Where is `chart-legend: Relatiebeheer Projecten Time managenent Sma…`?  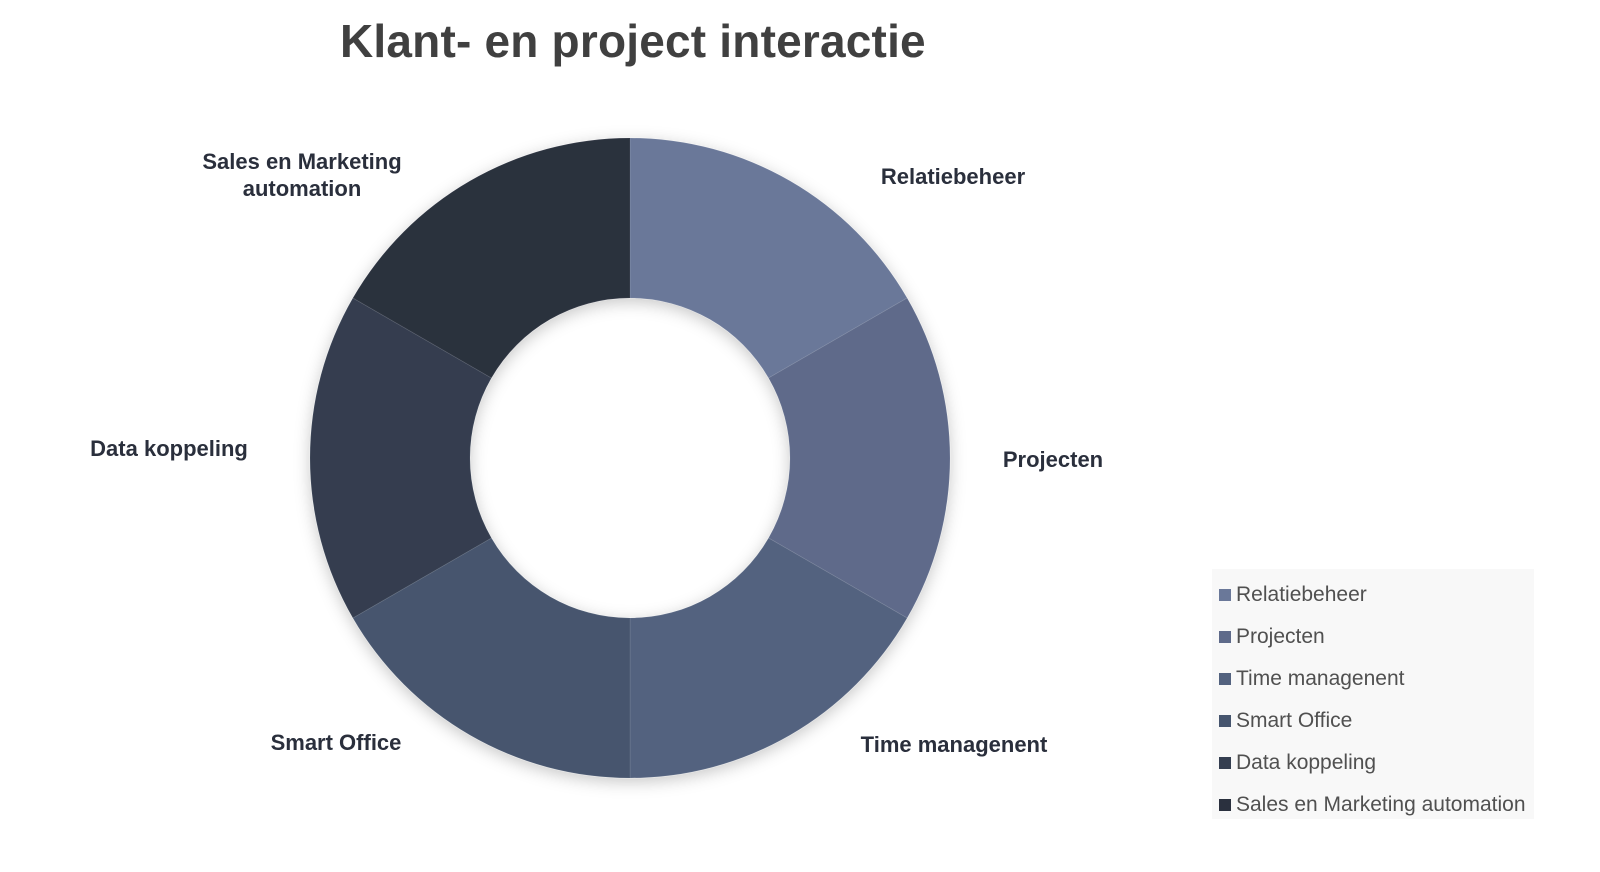
chart-legend: Relatiebeheer Projecten Time managenent Sma… is located at coordinates (1373, 694).